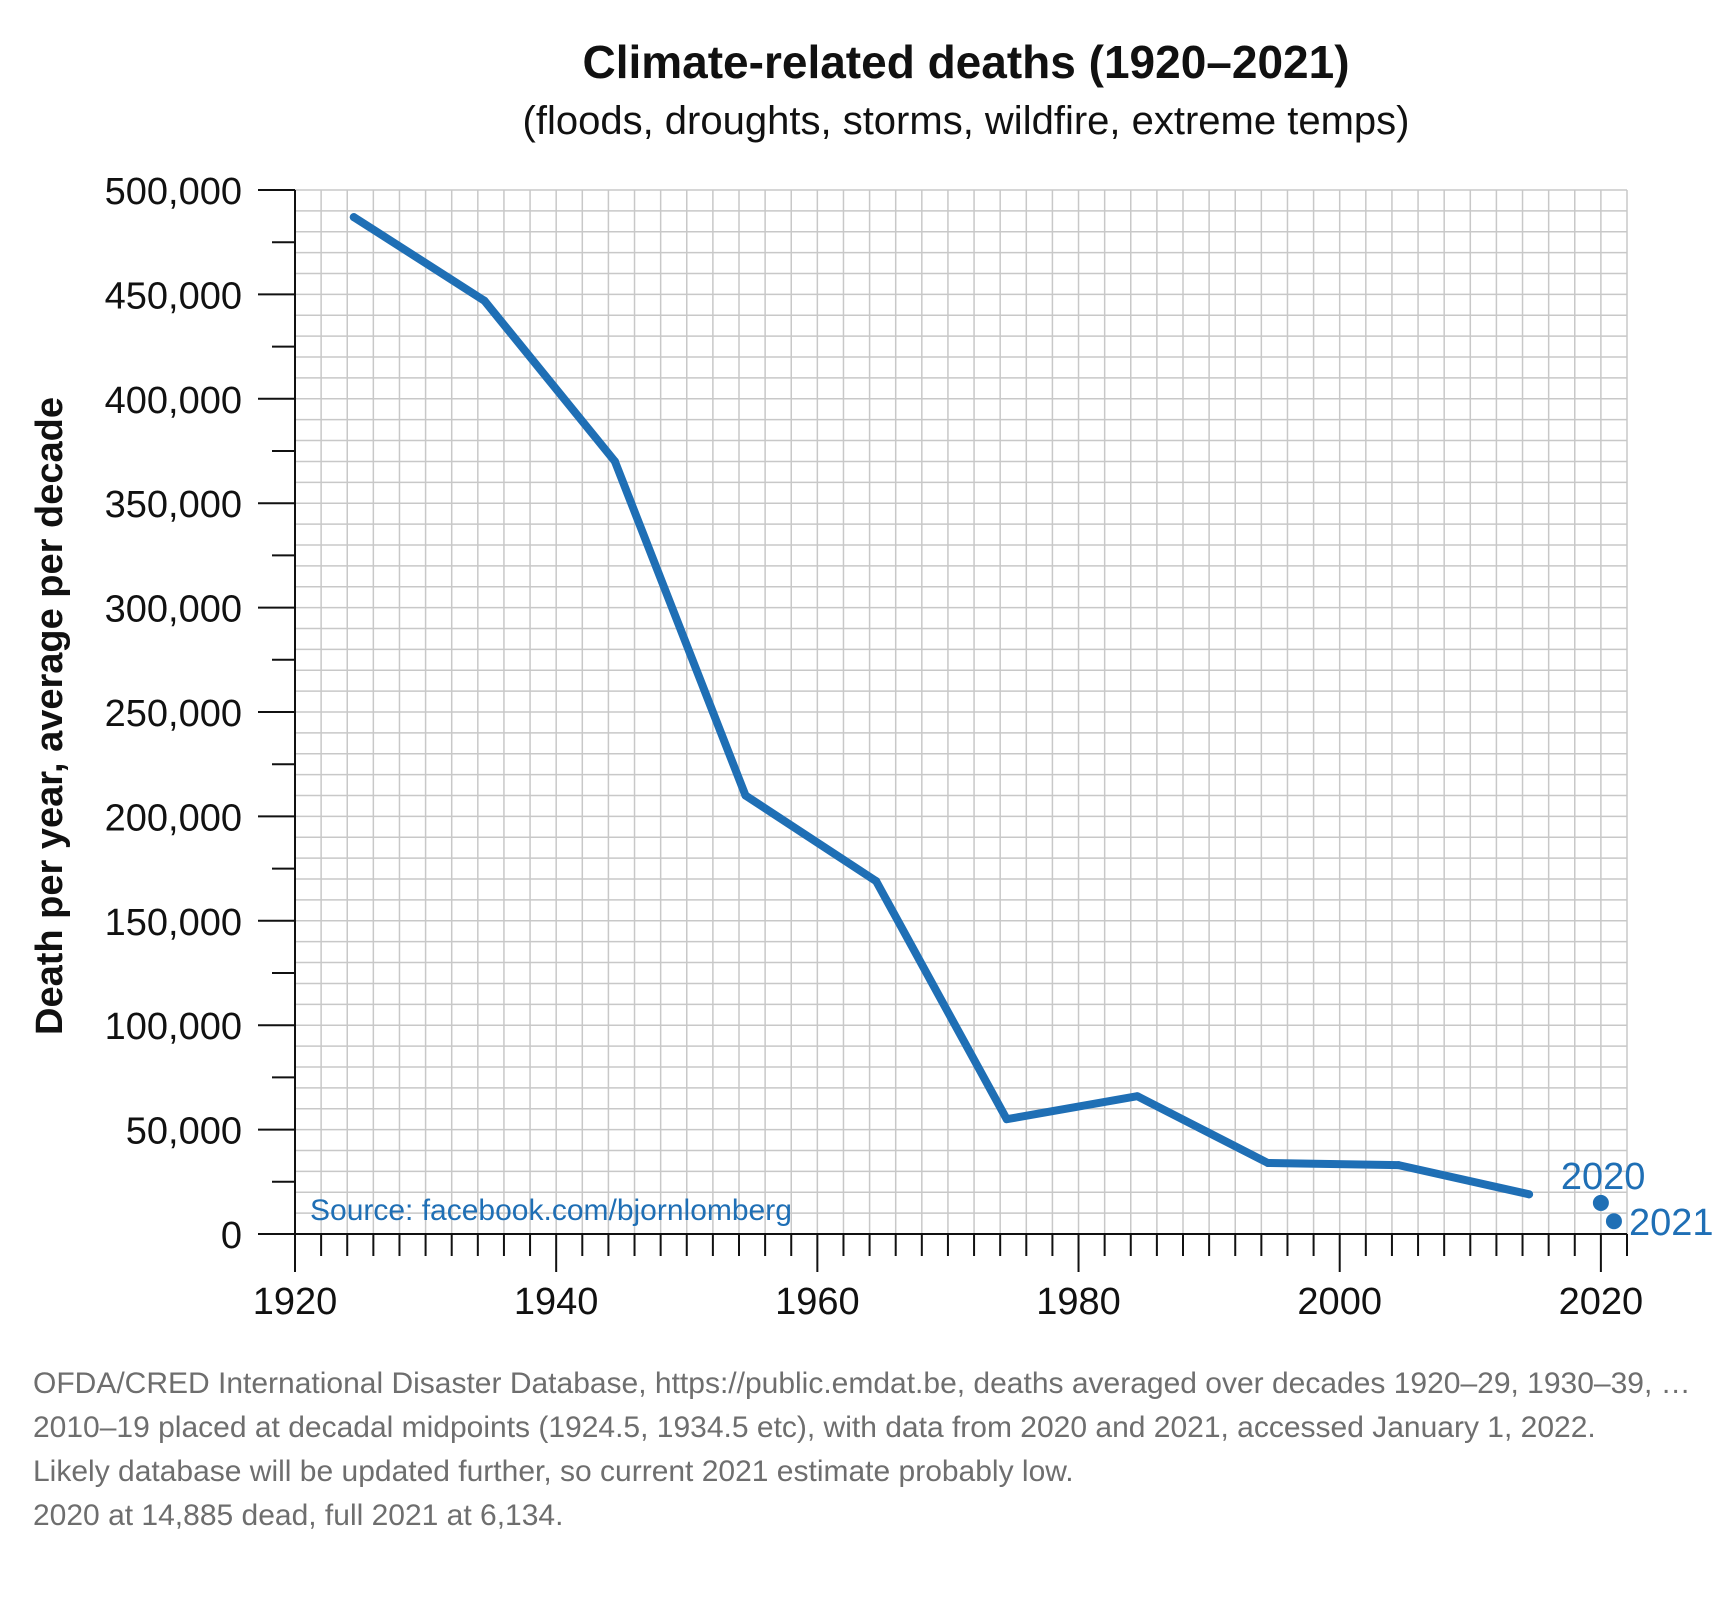 This screenshot has width=1727, height=1606. Describe the element at coordinates (173, 505) in the screenshot. I see `y-tick-label: 350,000` at that location.